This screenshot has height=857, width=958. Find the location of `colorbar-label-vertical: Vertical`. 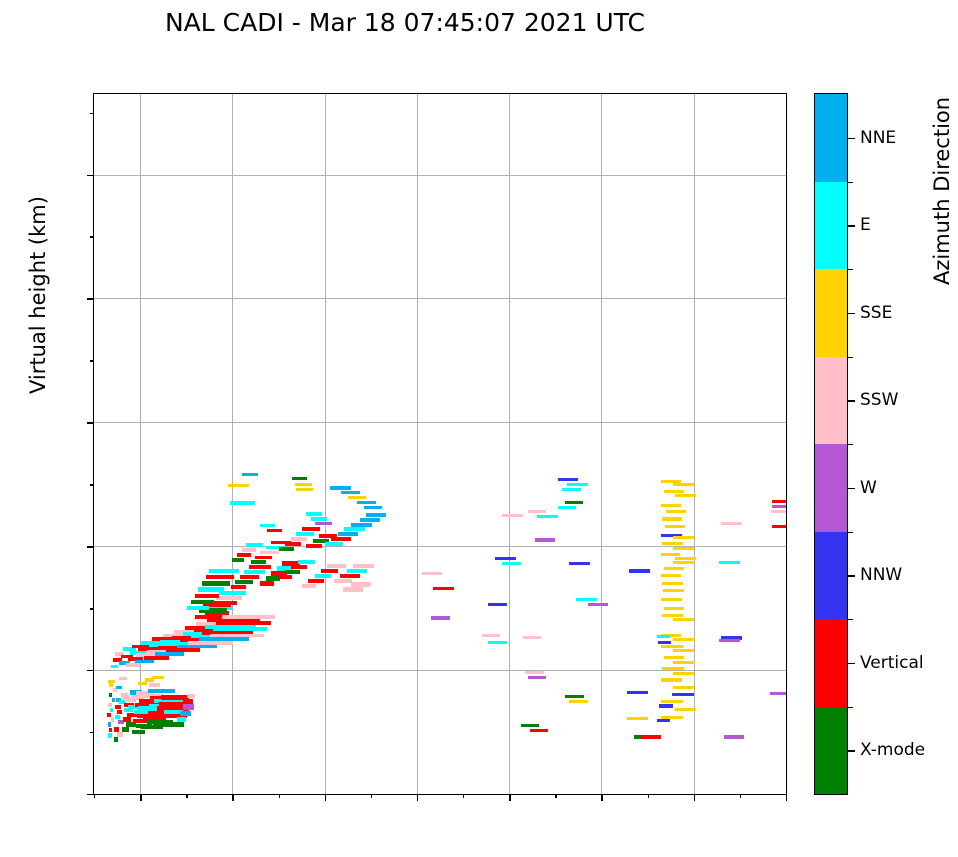

colorbar-label-vertical: Vertical is located at coordinates (892, 662).